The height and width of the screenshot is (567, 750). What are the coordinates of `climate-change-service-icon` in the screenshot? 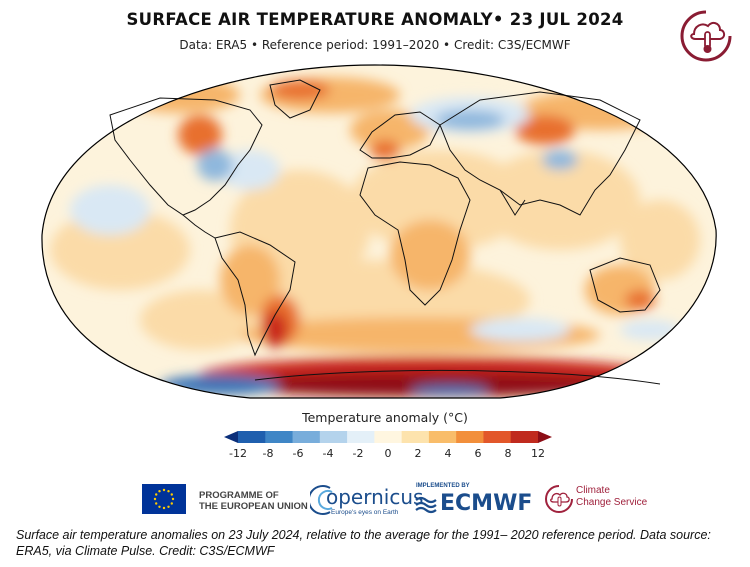 It's located at (559, 499).